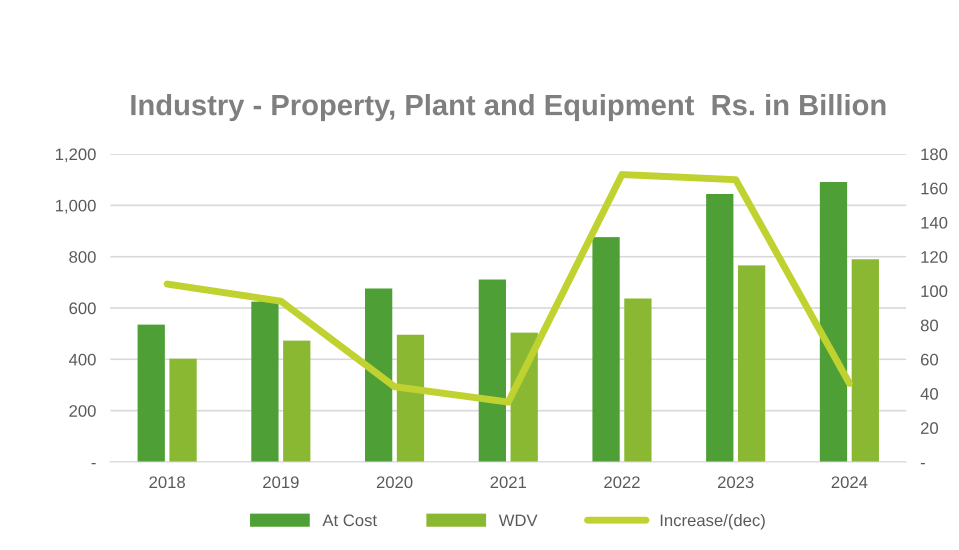  I want to click on x-tick-label: 2024, so click(850, 482).